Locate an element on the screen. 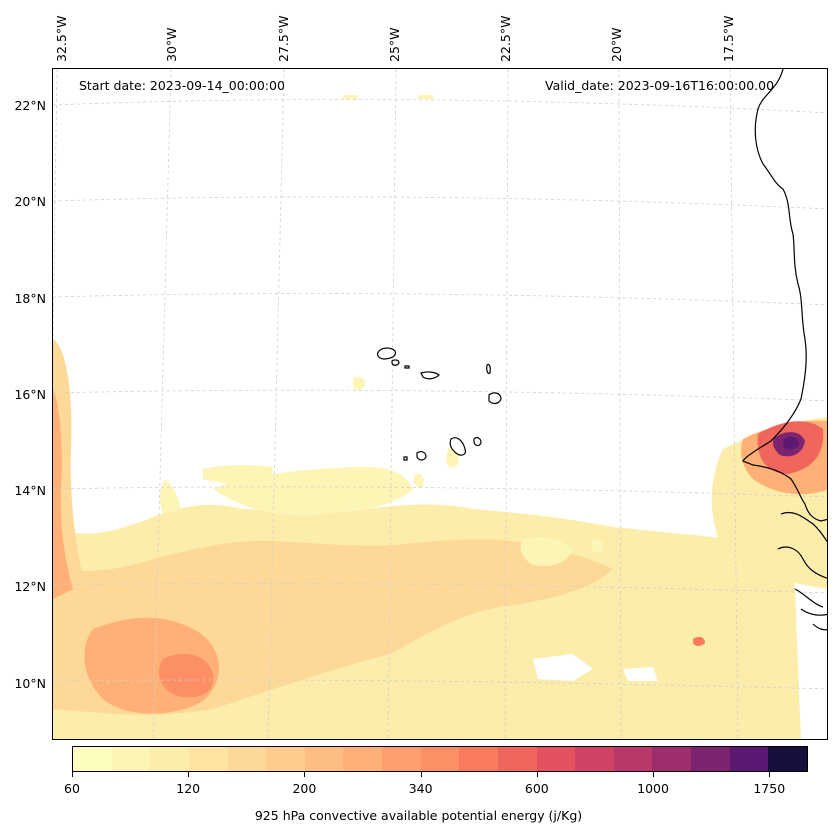  cape-core-southwest is located at coordinates (186, 676).